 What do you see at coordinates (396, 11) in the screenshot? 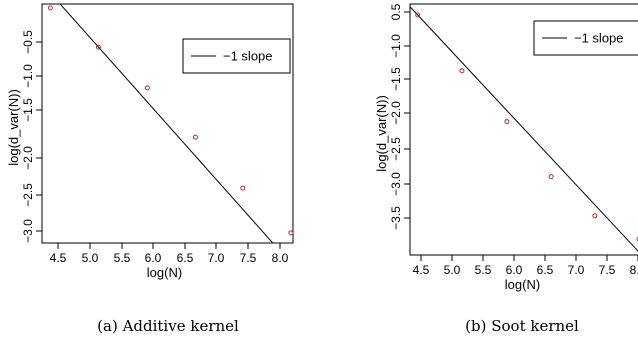
I see `y-tick-label: 0.5` at bounding box center [396, 11].